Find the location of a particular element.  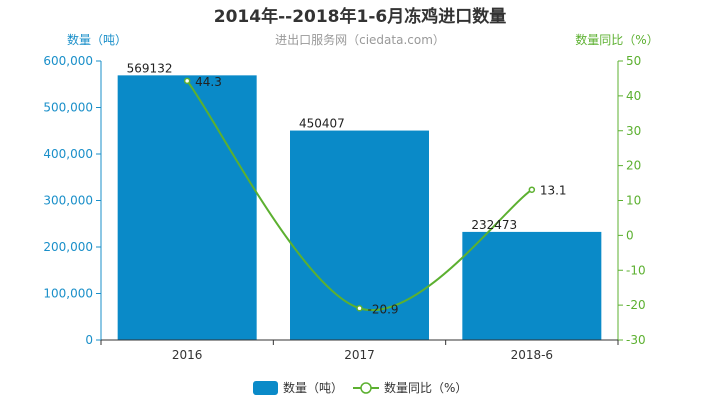

line-value-label: -20.9 is located at coordinates (383, 309).